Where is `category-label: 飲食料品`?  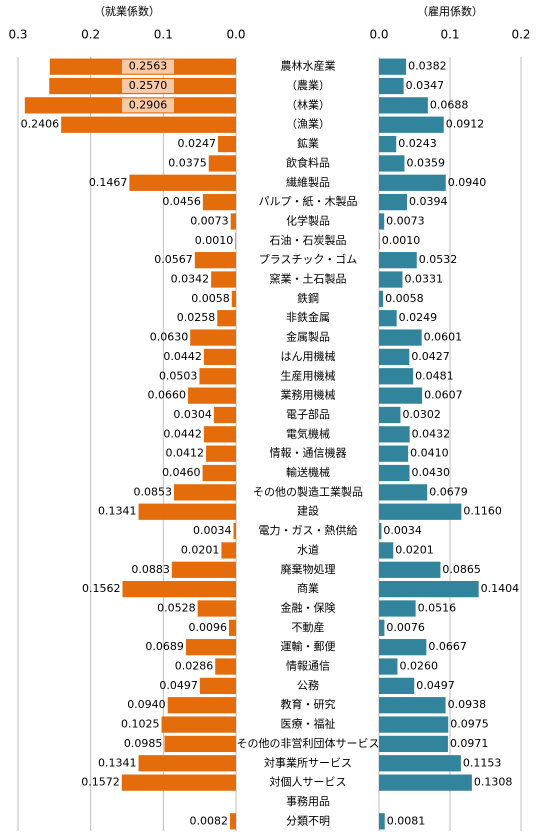
category-label: 飲食料品 is located at coordinates (308, 162).